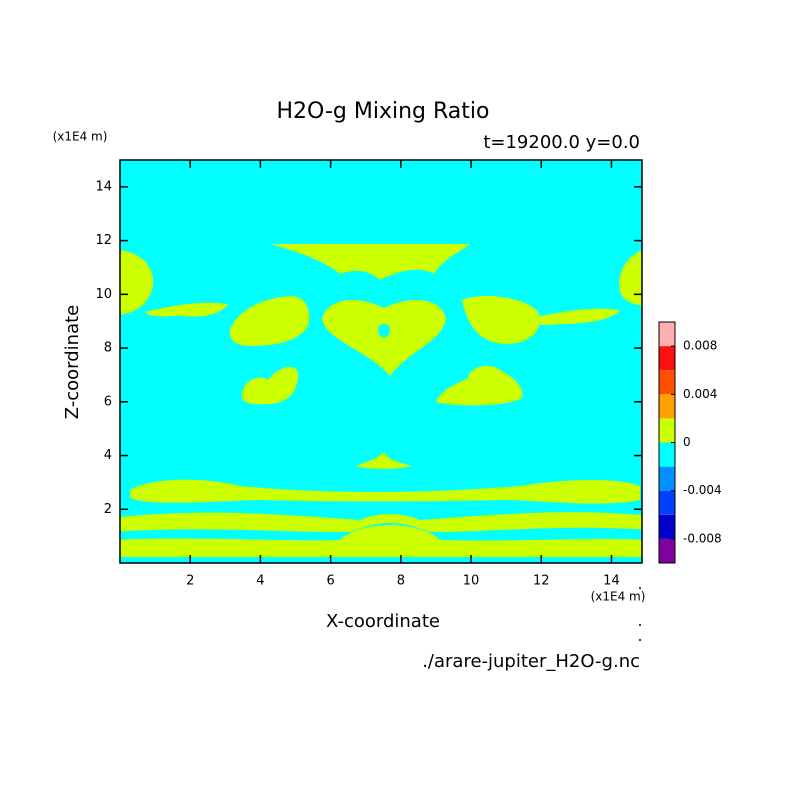  I want to click on x-tick-label: 6, so click(330, 581).